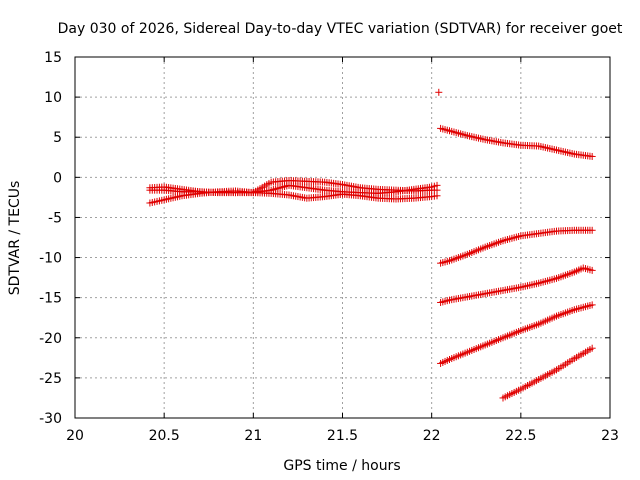  Describe the element at coordinates (53, 98) in the screenshot. I see `y-tick-label: 10` at that location.